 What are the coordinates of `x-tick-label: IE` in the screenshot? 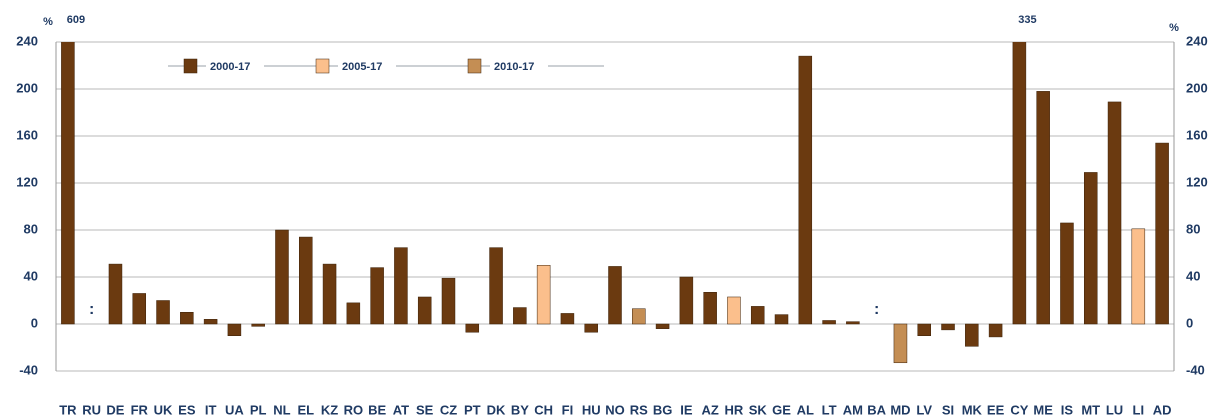 It's located at (686, 409).